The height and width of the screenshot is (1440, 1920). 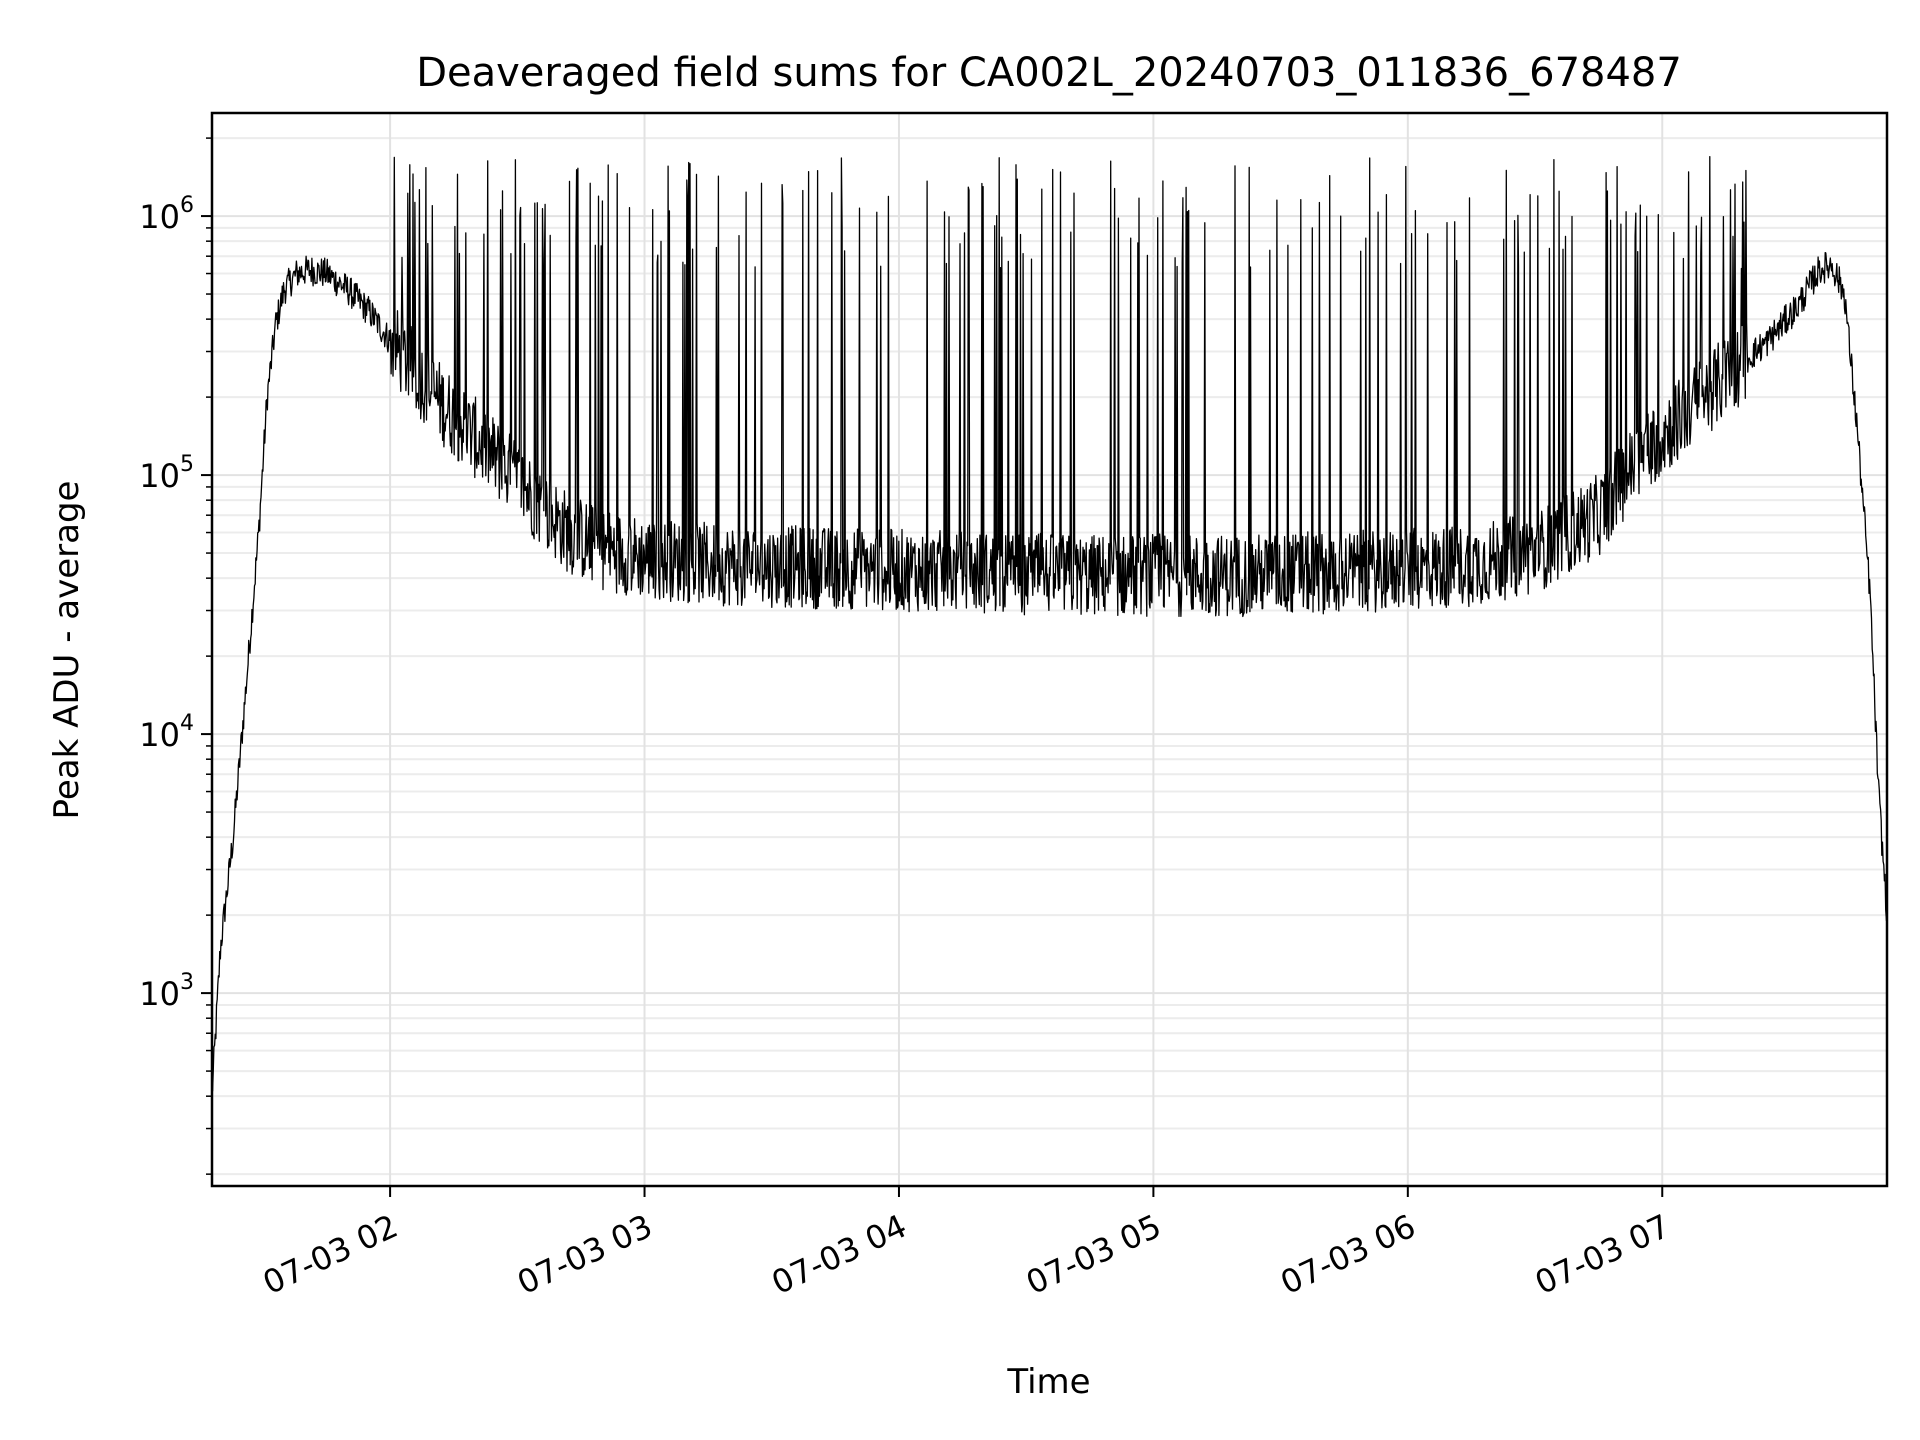 I want to click on y-tick-label: 10³, so click(x=166, y=991).